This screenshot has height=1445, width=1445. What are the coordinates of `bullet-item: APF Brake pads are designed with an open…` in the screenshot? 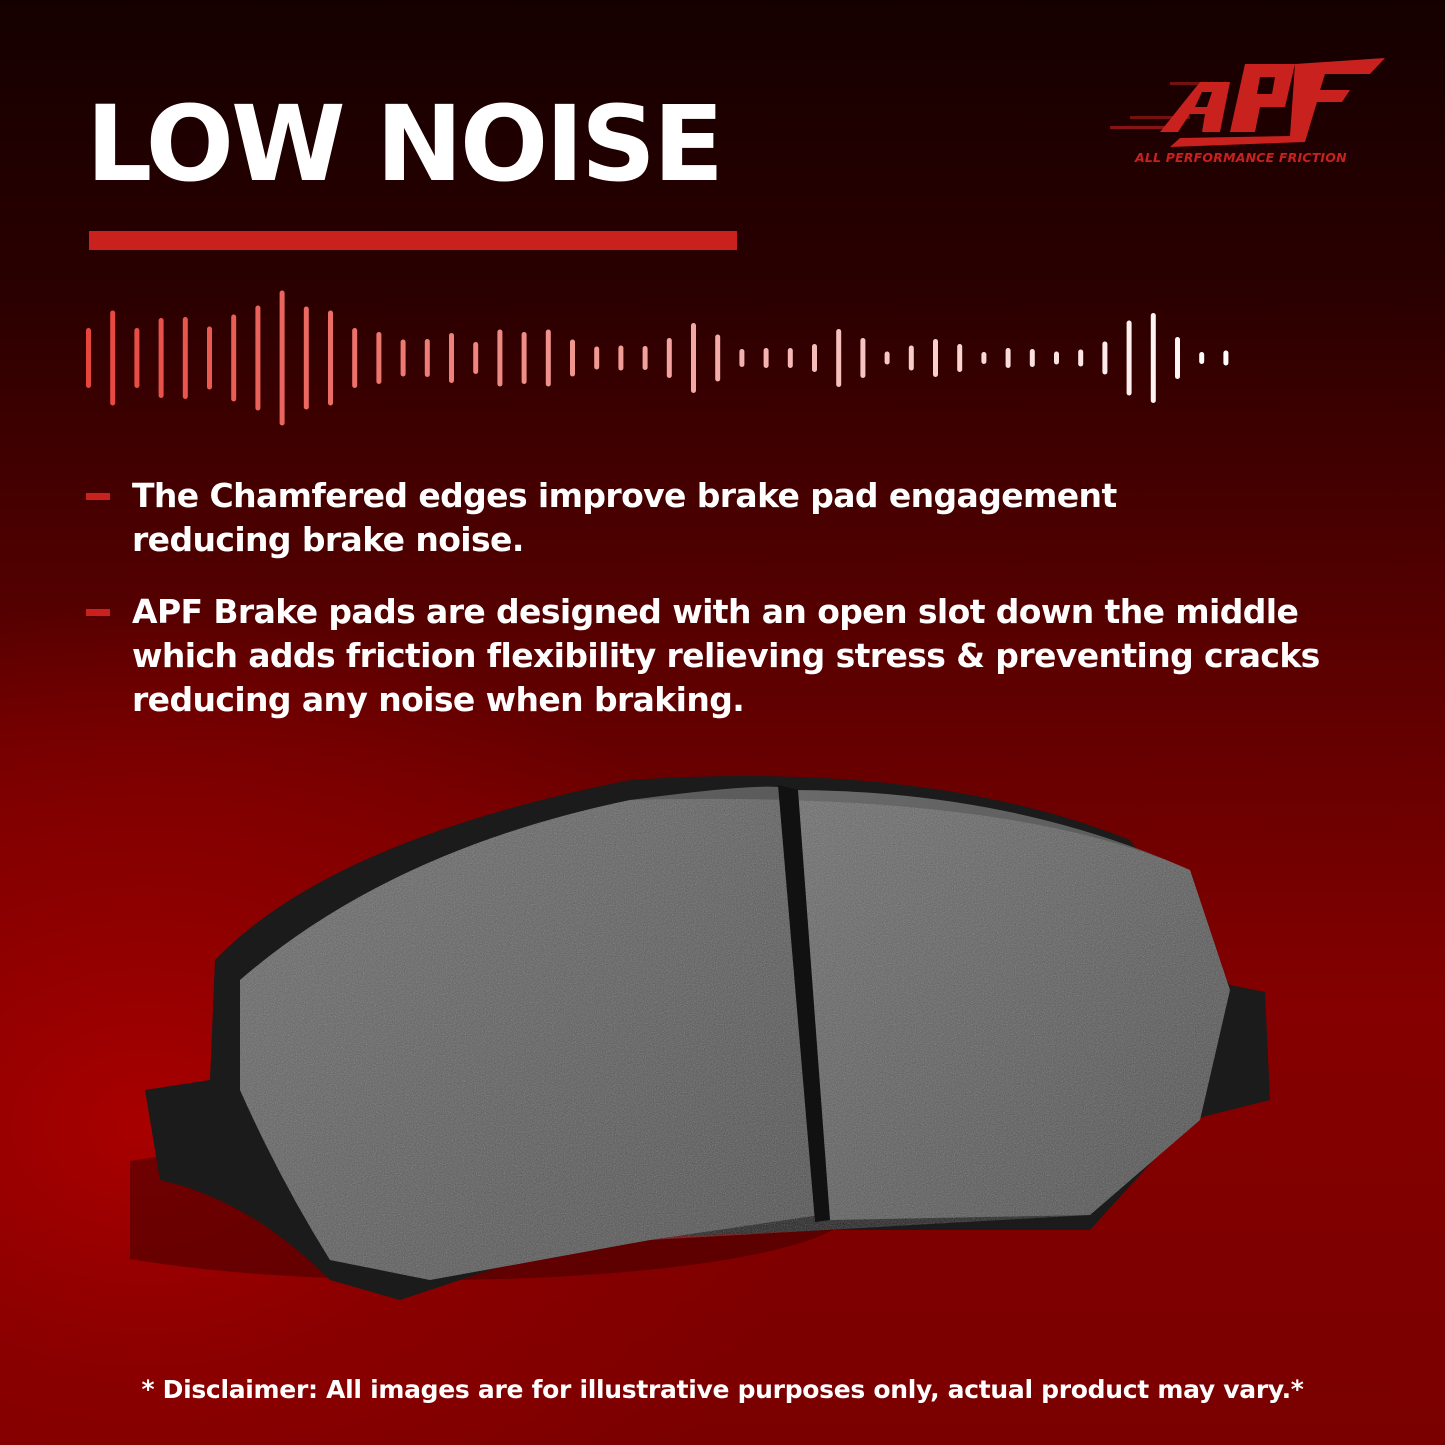 It's located at (736, 656).